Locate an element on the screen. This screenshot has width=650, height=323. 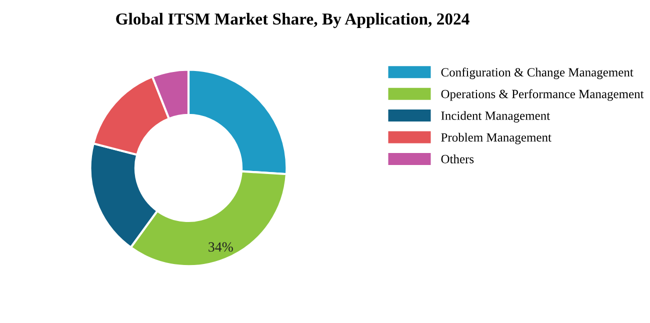
legend-label: Configuration & Change Management is located at coordinates (537, 74).